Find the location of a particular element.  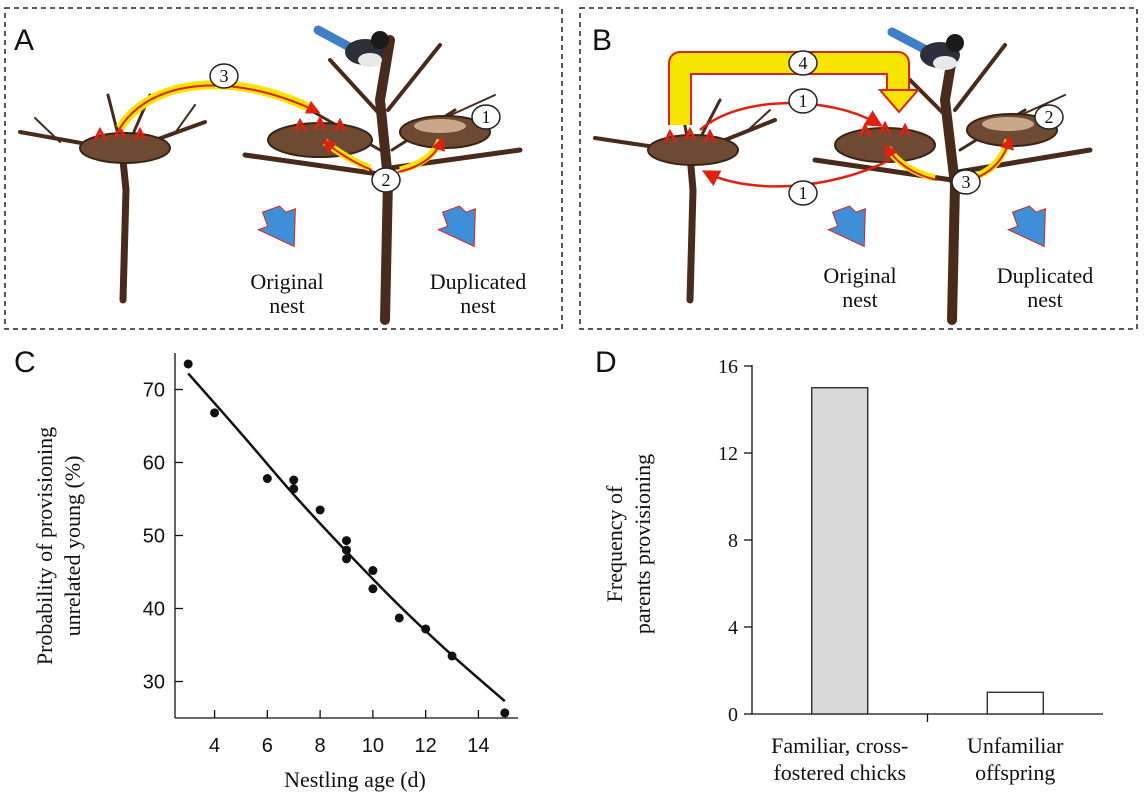

step-badge-1-upper: 1 is located at coordinates (803, 101).